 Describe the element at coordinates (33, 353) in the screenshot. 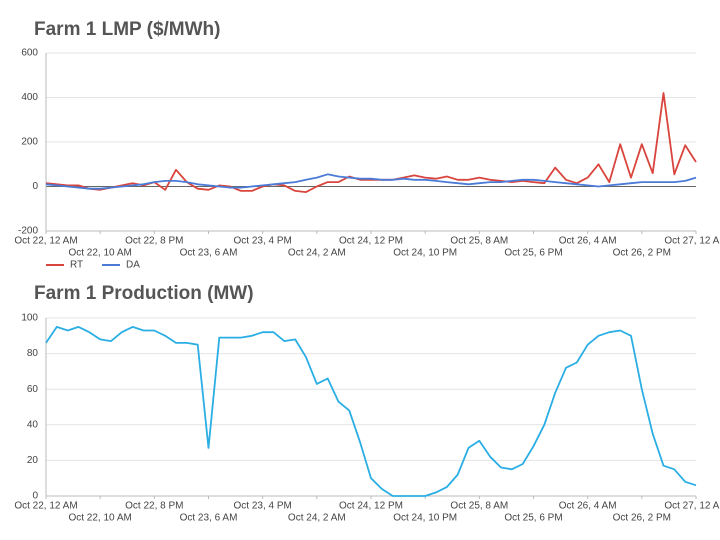

I see `y-tick-label: 80` at that location.